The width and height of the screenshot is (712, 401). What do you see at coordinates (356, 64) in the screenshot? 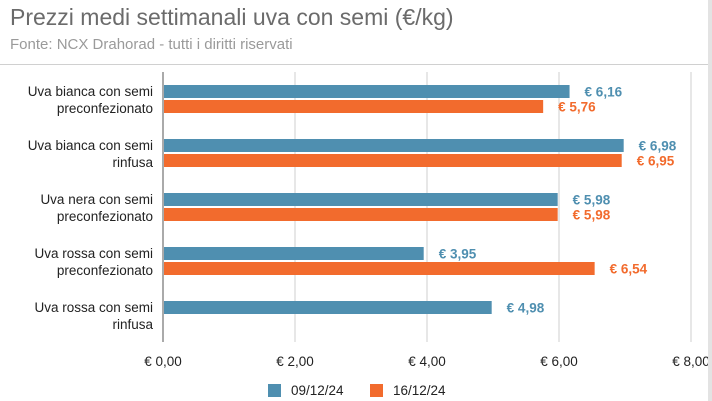
I see `header-divider` at bounding box center [356, 64].